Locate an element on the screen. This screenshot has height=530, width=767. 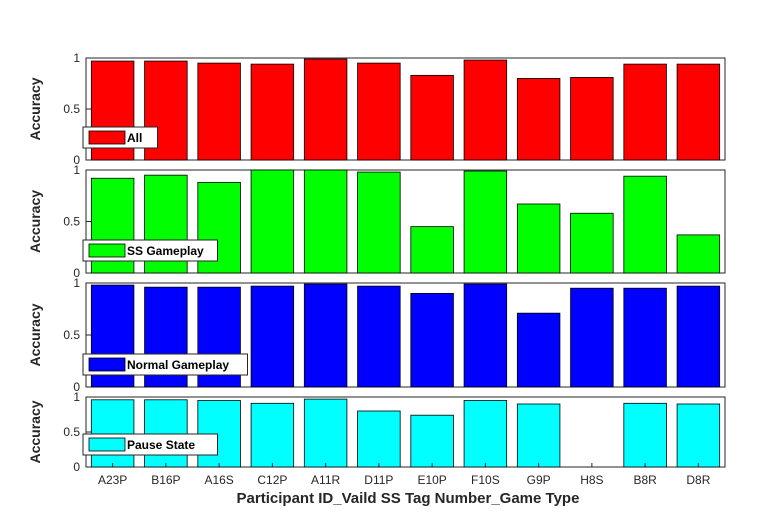
bar-all-a11r is located at coordinates (325, 109).